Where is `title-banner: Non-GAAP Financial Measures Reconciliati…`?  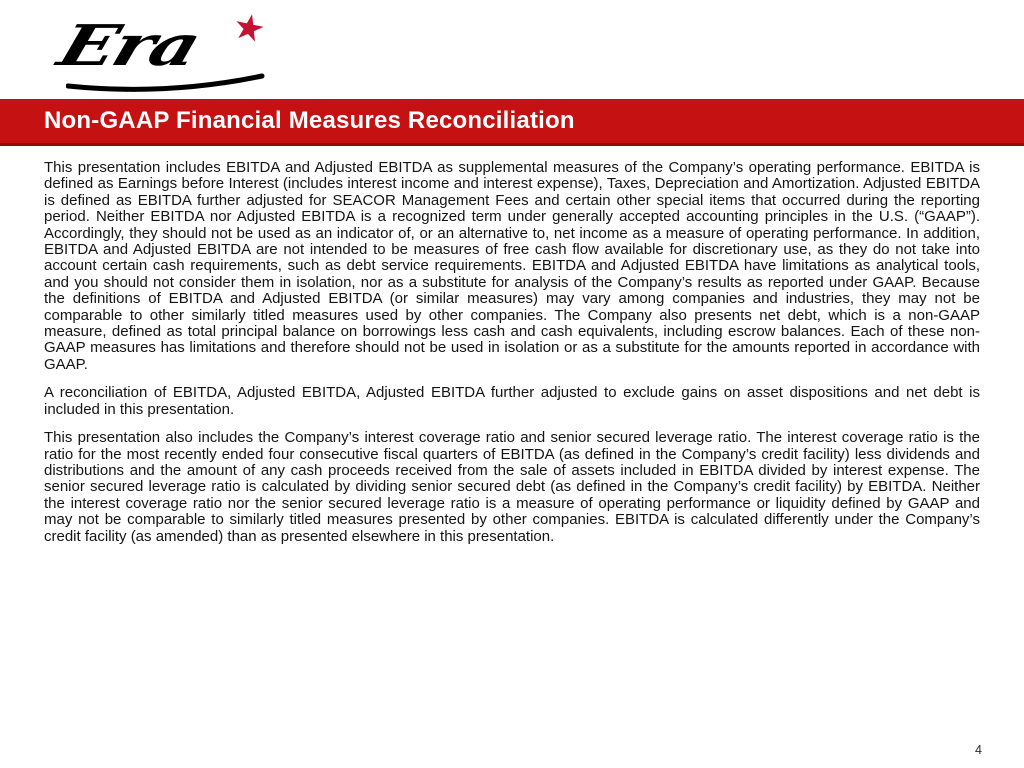 title-banner: Non-GAAP Financial Measures Reconciliati… is located at coordinates (512, 122).